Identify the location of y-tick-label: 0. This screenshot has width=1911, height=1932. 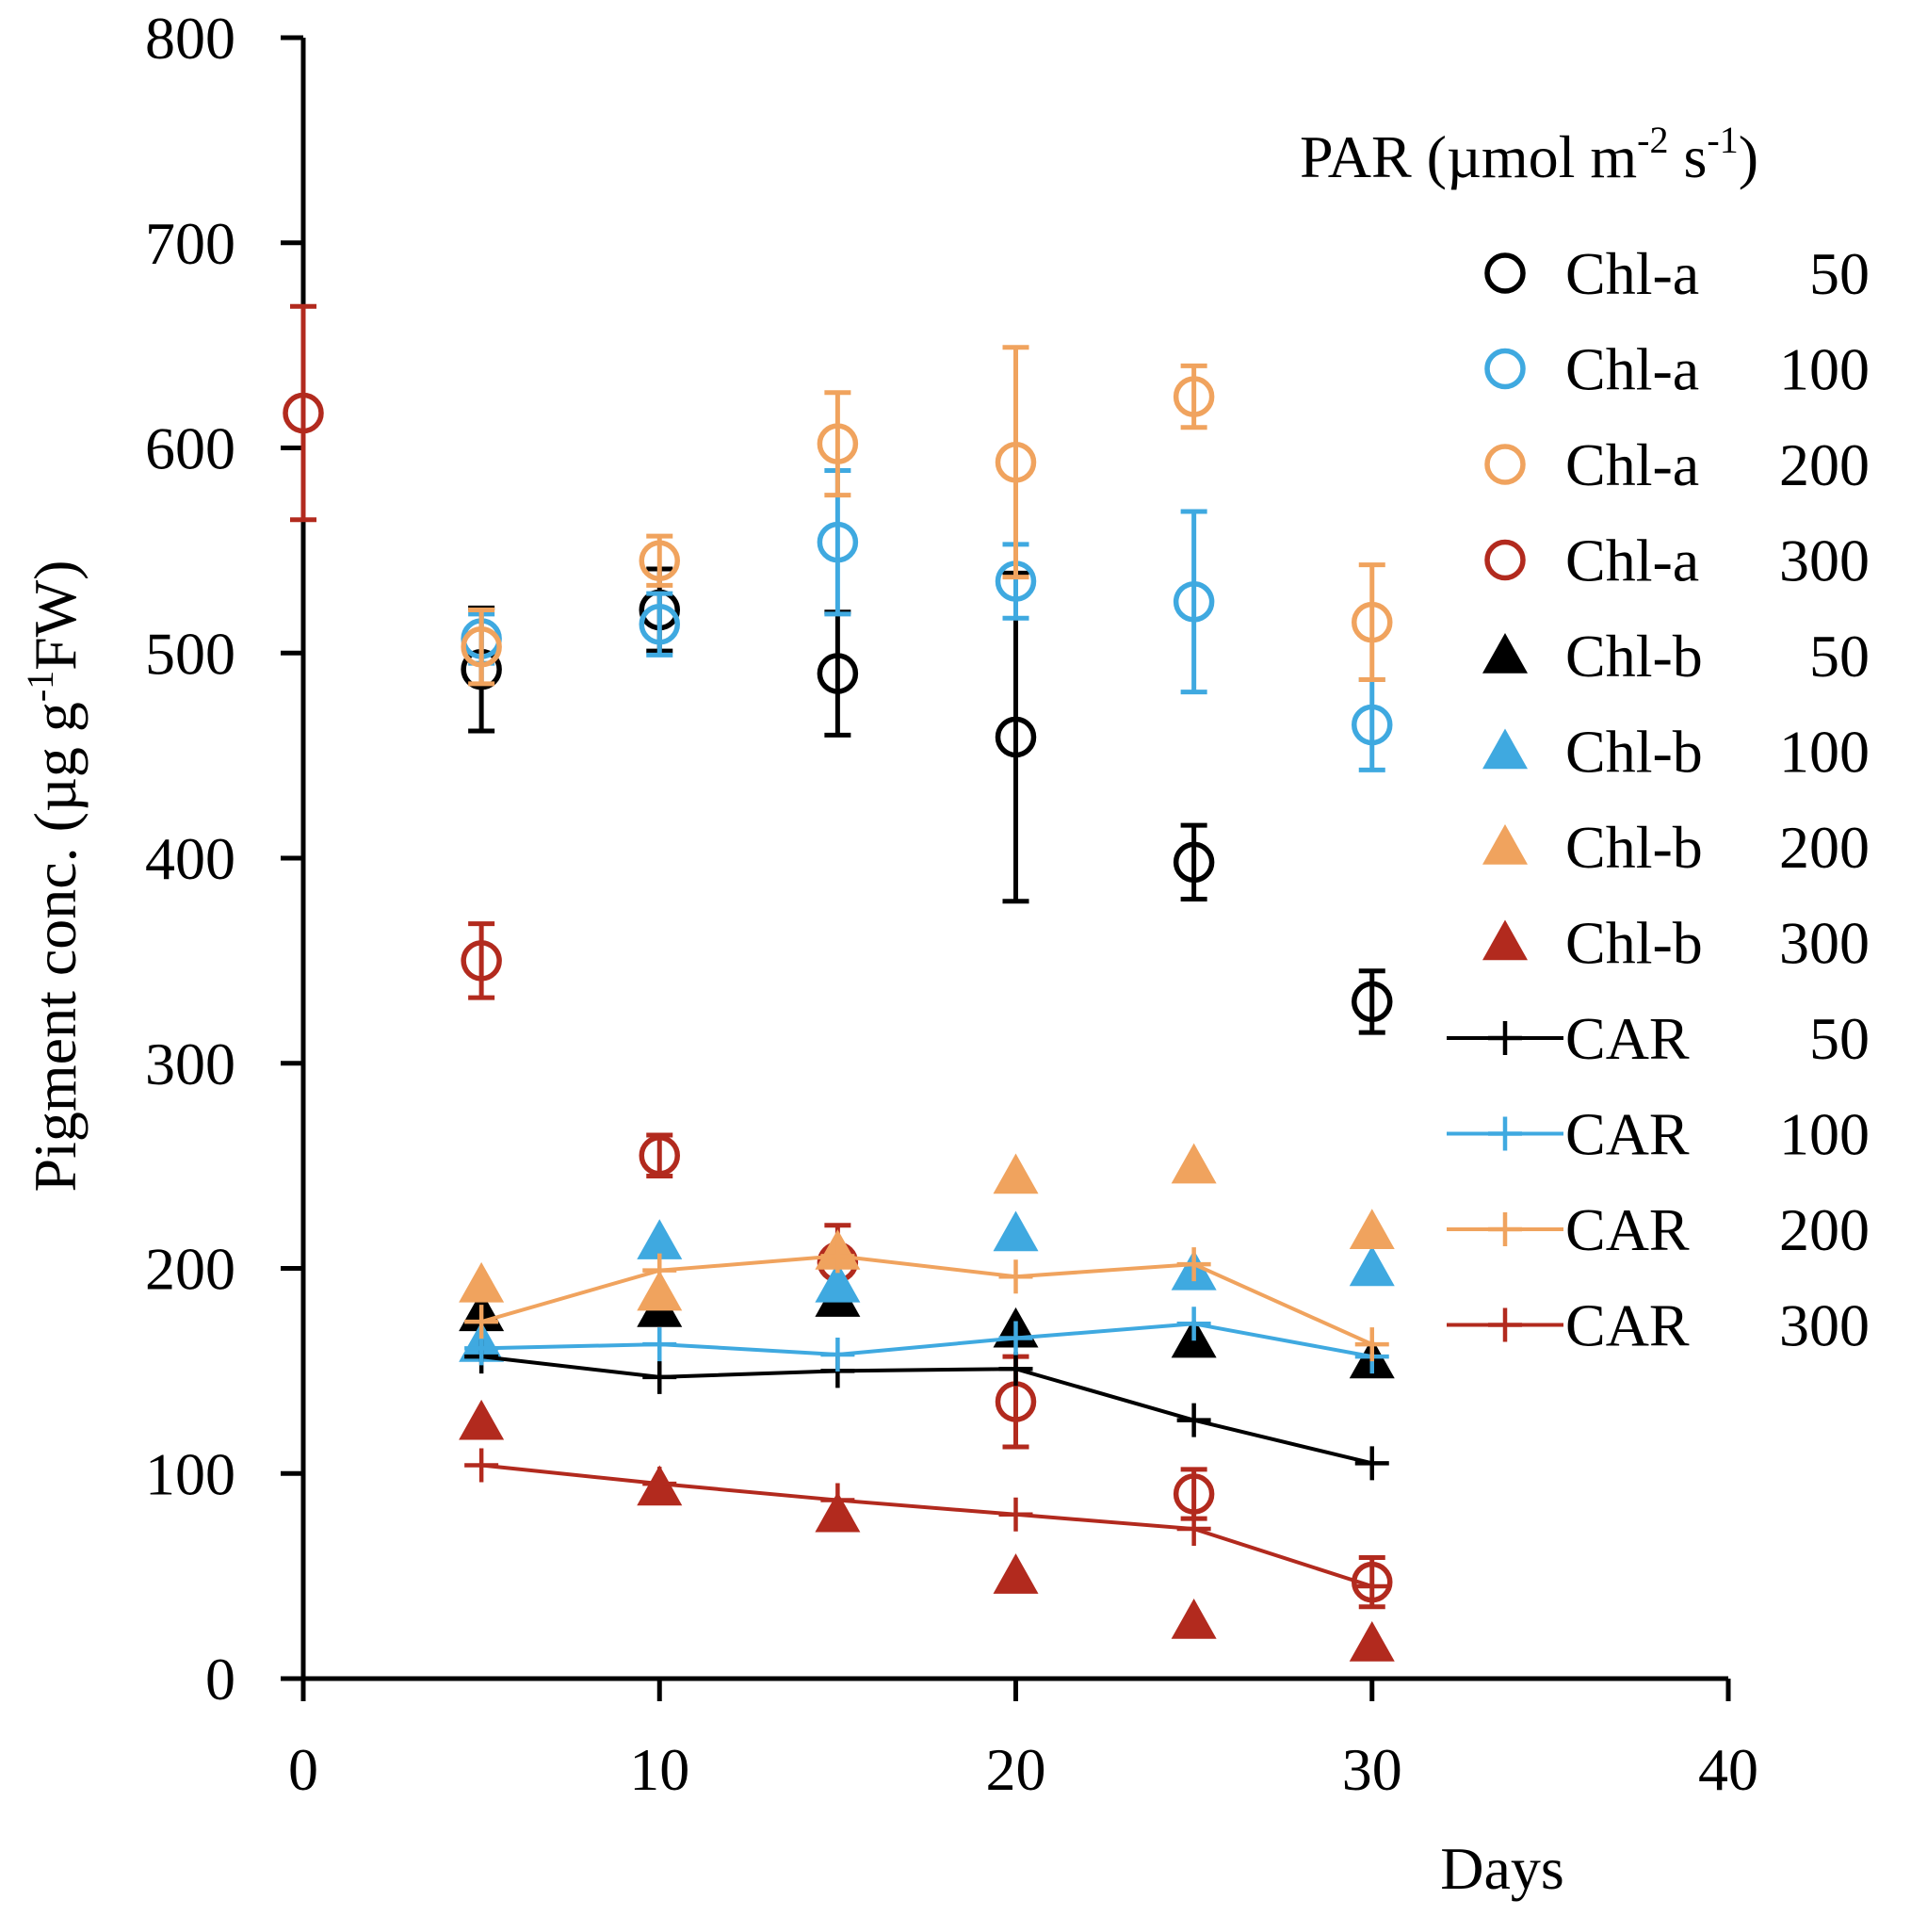
(220, 1679).